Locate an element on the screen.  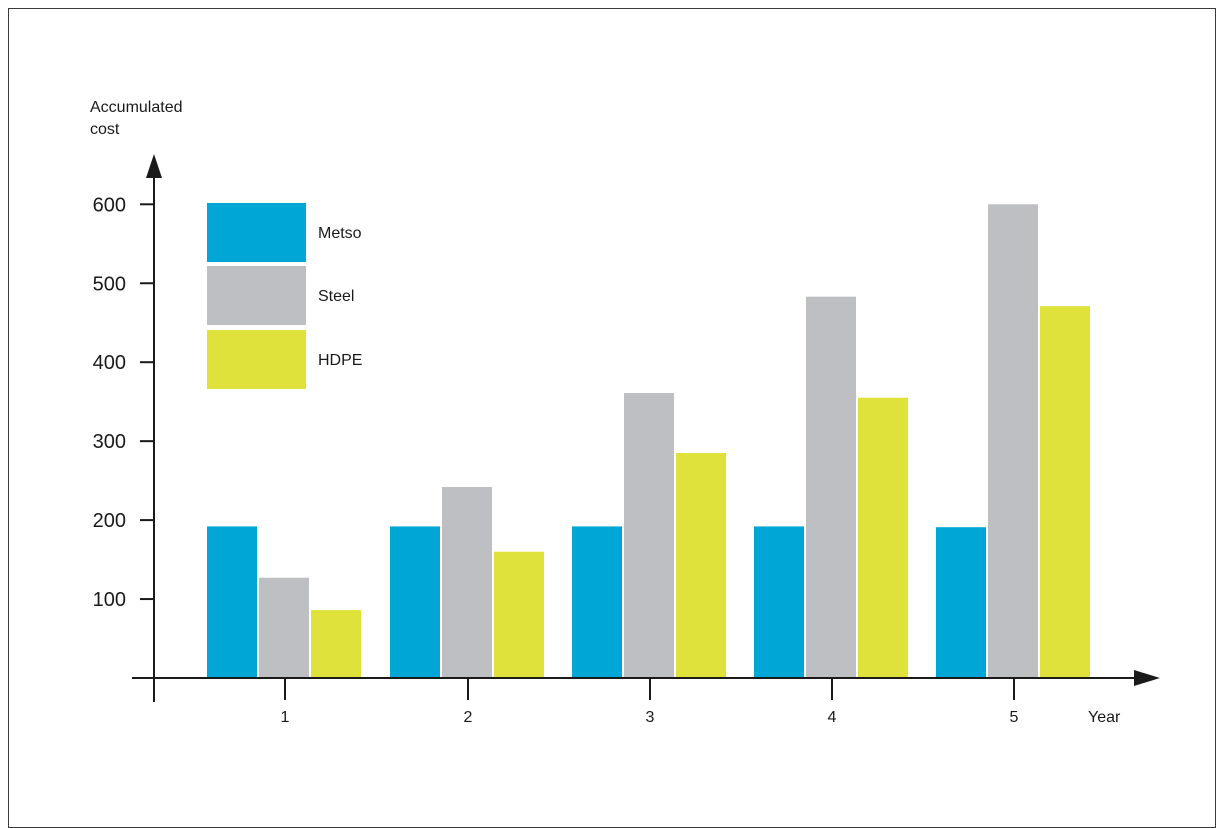
x-tick-label-4: 4 is located at coordinates (832, 717).